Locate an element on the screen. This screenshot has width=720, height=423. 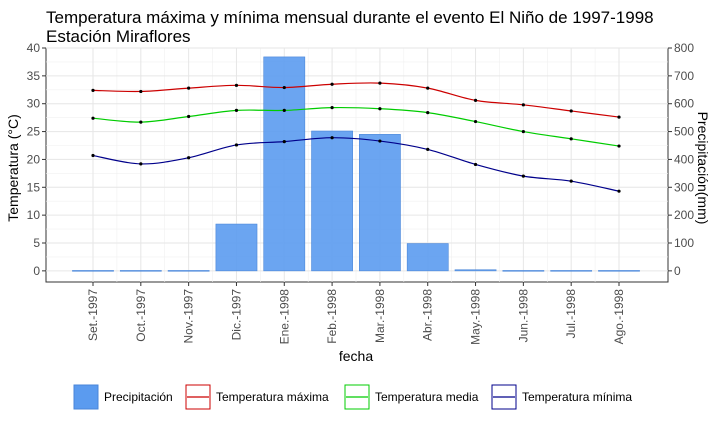
y-axis-right-title: Precipitación(mm) is located at coordinates (703, 168).